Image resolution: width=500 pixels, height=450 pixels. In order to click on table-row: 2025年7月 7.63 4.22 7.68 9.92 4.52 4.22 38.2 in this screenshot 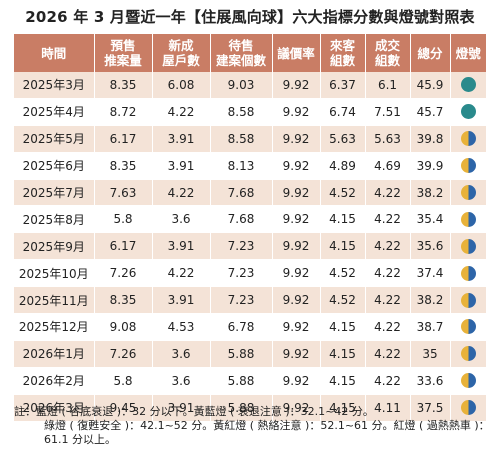, I will do `click(250, 192)`.